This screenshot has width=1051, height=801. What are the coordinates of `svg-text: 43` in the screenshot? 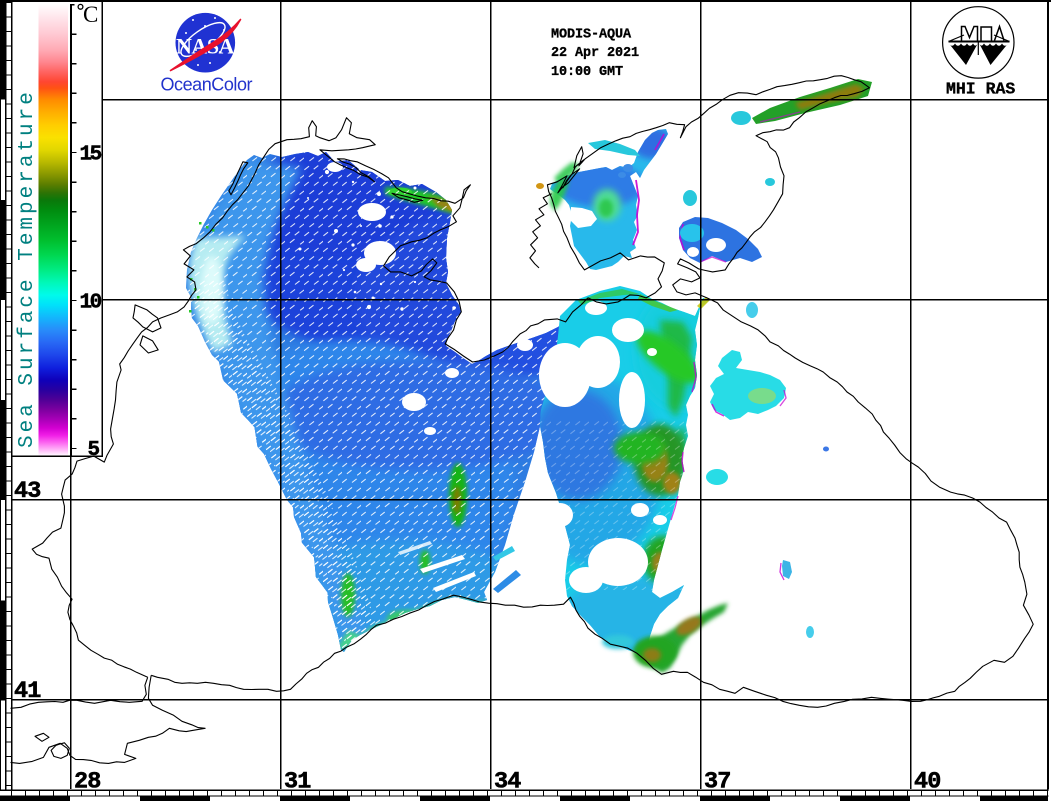 It's located at (27, 491).